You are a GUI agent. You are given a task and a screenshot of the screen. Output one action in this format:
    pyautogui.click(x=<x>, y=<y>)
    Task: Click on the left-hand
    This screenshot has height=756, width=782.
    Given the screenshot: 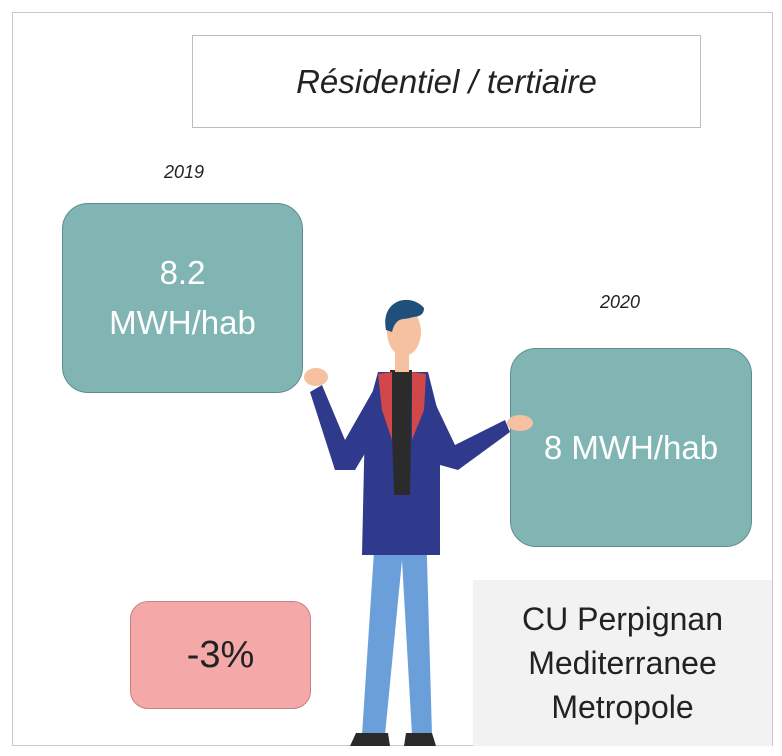 What is the action you would take?
    pyautogui.click(x=316, y=377)
    